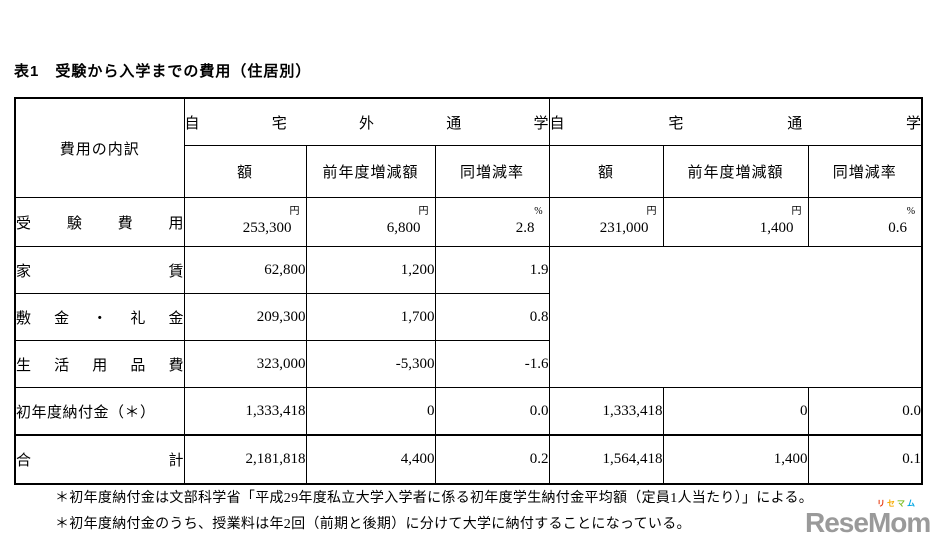 The width and height of the screenshot is (935, 554). I want to click on row-label-first-year-payment: 初年度納付金（＊）, so click(99, 411).